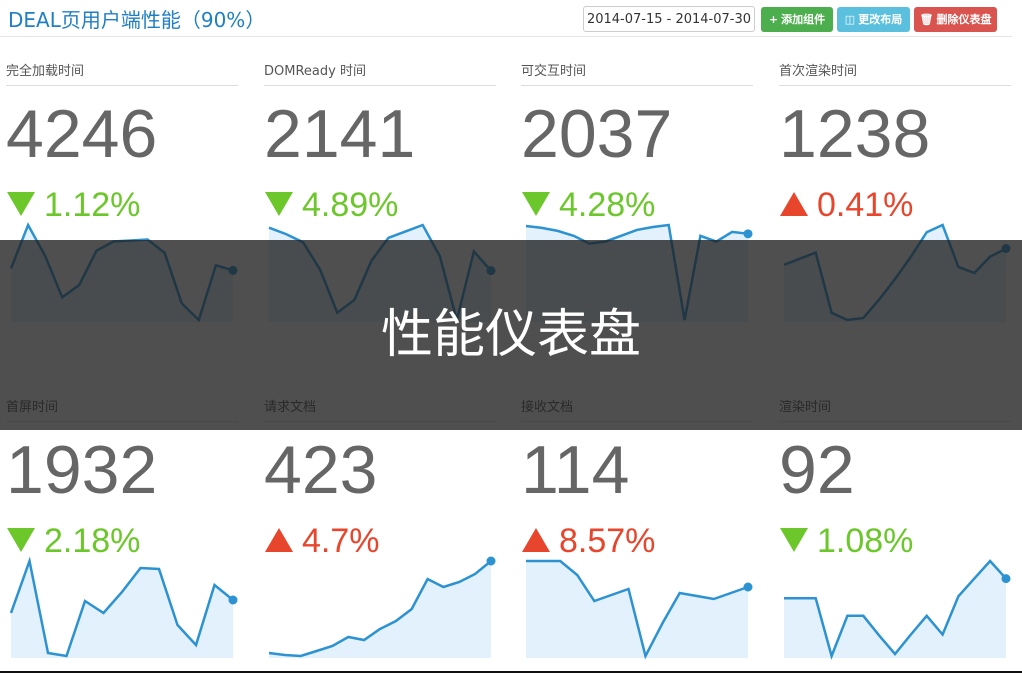 The height and width of the screenshot is (674, 1022). What do you see at coordinates (341, 541) in the screenshot?
I see `change-percent: 4.7%` at bounding box center [341, 541].